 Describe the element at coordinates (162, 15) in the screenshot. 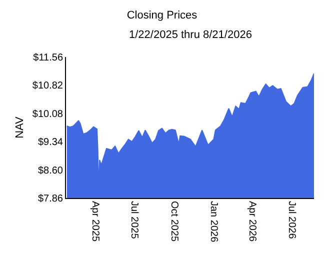

I see `chart-title: Closing Prices` at that location.